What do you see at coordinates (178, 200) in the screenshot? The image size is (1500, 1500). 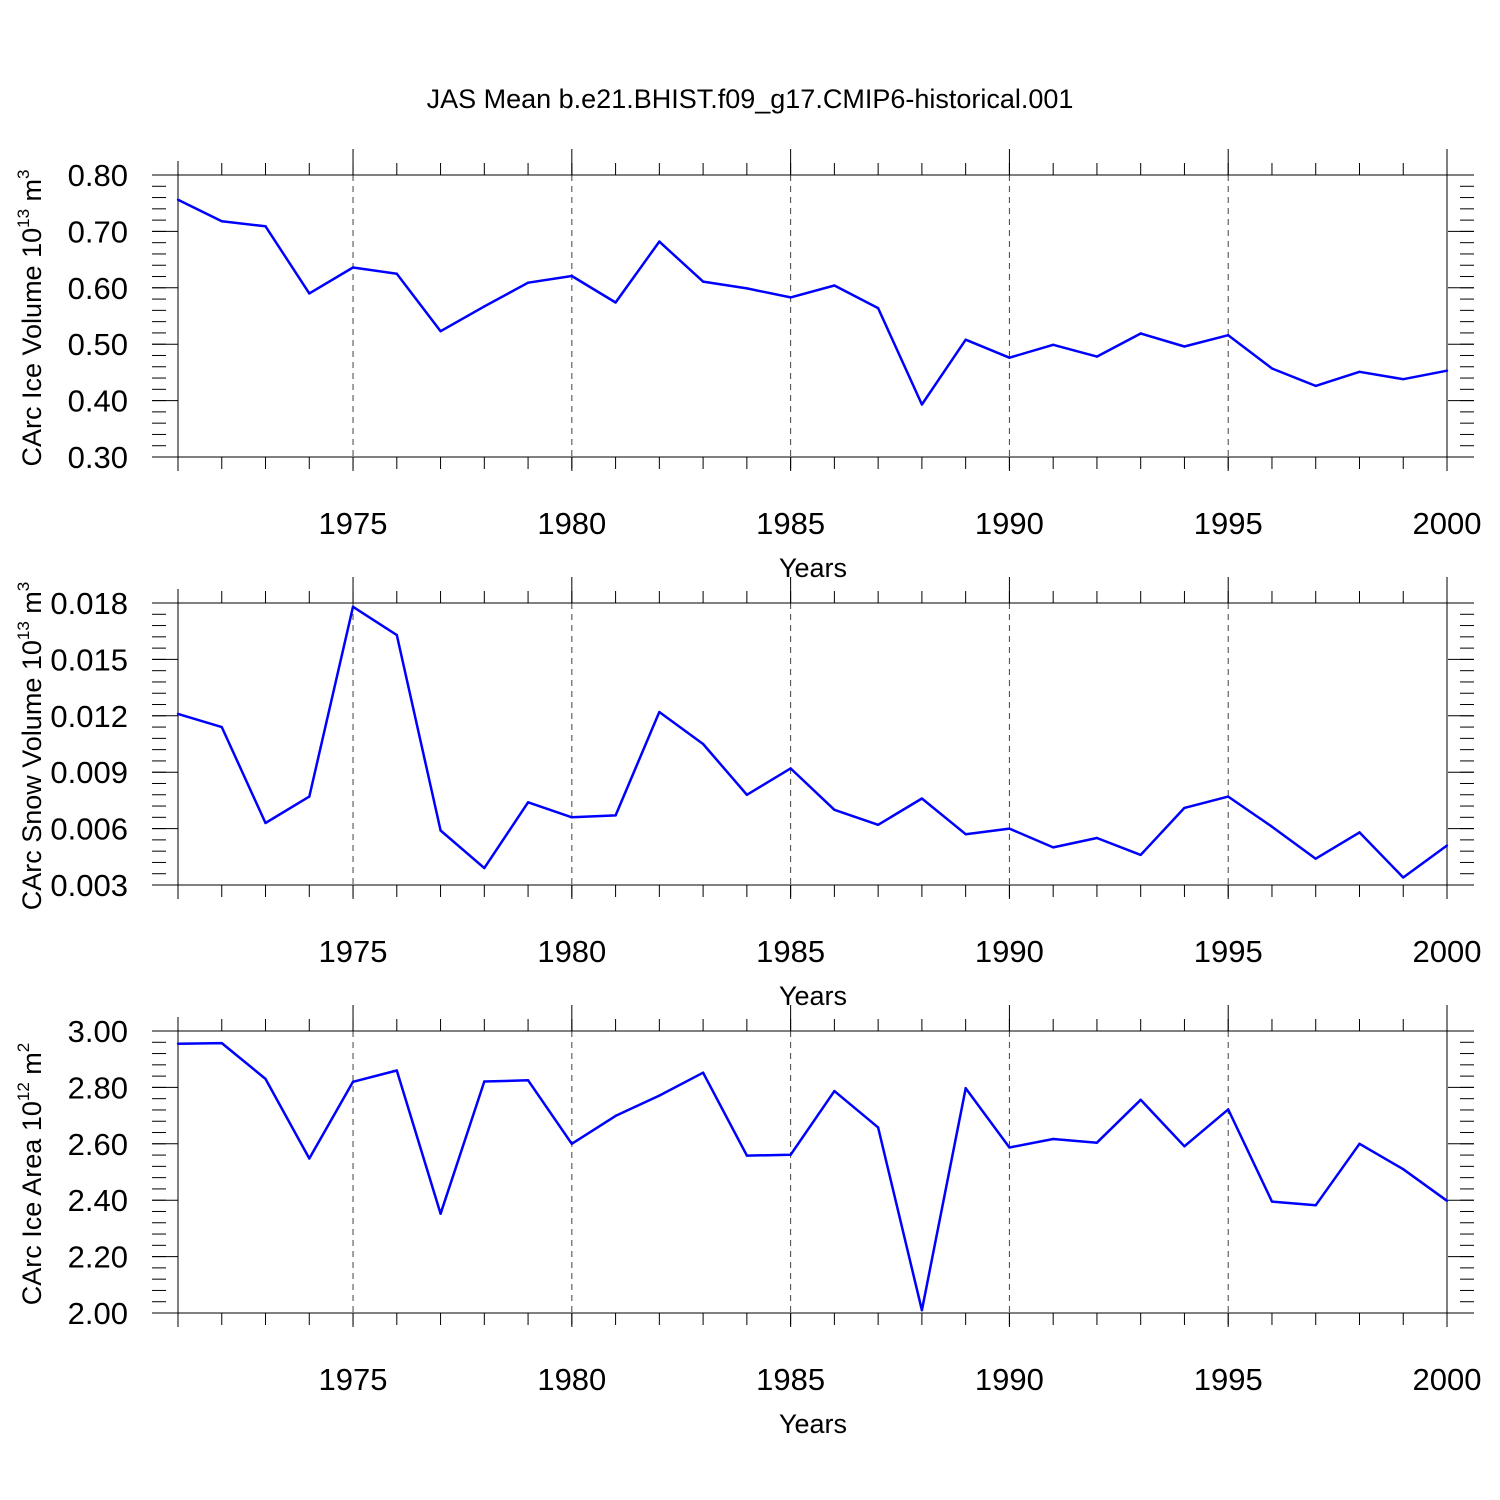 I see `ice-volume-point-1971` at bounding box center [178, 200].